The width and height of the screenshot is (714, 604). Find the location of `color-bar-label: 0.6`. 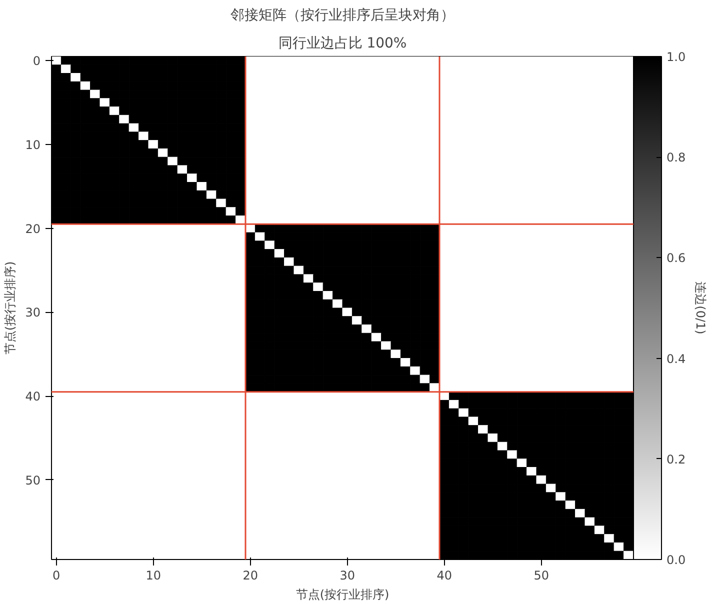

color-bar-label: 0.6 is located at coordinates (676, 258).